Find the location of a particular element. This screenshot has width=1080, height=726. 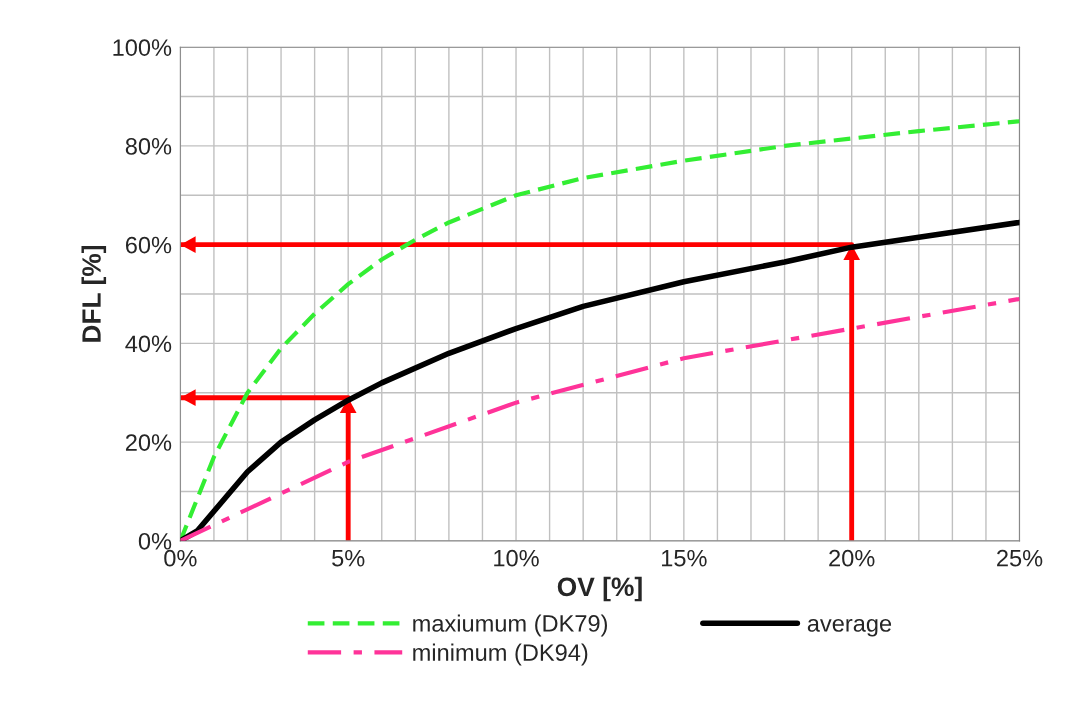

y-tick-label: 0% is located at coordinates (155, 541).